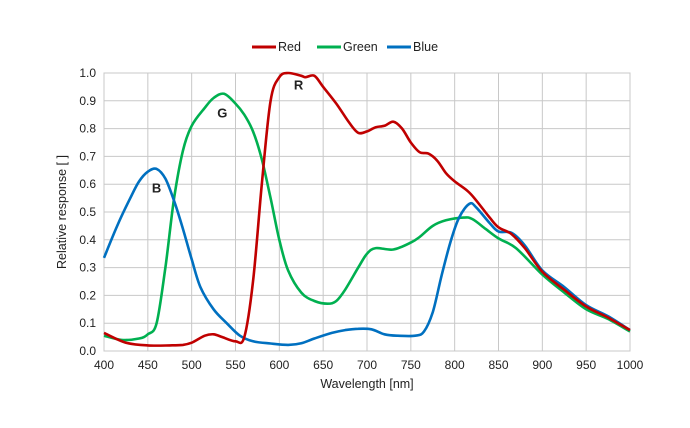  I want to click on x-tick-label: 700, so click(367, 365).